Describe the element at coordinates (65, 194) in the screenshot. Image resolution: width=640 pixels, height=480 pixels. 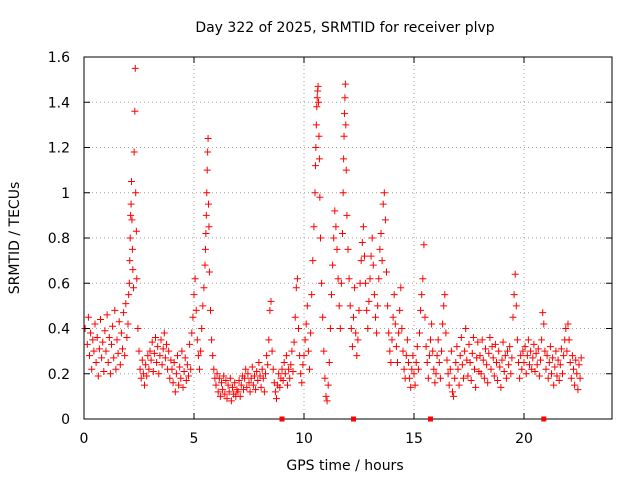
I see `y-tick-label: 1` at that location.